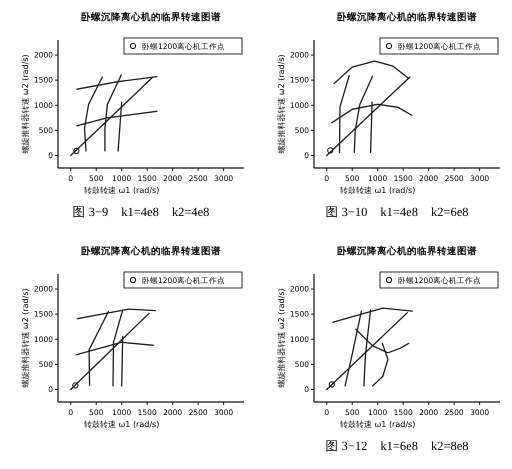 The width and height of the screenshot is (512, 469). What do you see at coordinates (397, 446) in the screenshot?
I see `caption: 图 3−12 k1=6e8 k2=8e8` at bounding box center [397, 446].